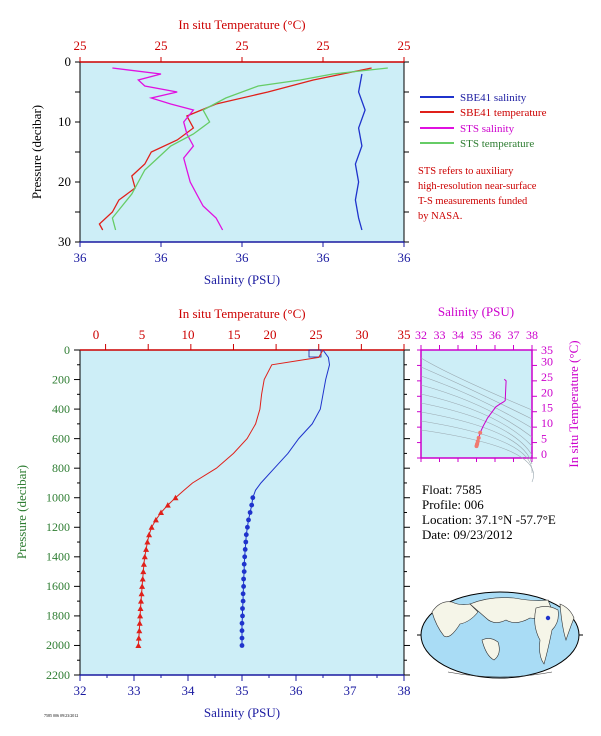  I want to click on bottom-panel-sal-tick-label: 37, so click(351, 690).